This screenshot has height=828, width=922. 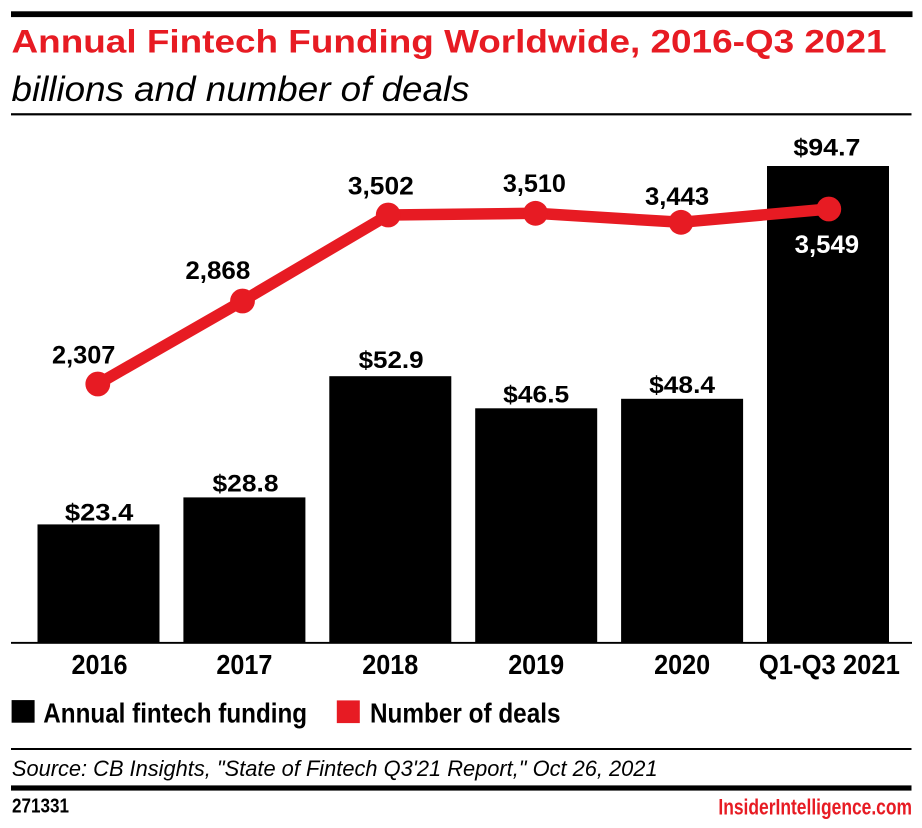 What do you see at coordinates (829, 664) in the screenshot?
I see `svg-text: Q1-Q3 2021` at bounding box center [829, 664].